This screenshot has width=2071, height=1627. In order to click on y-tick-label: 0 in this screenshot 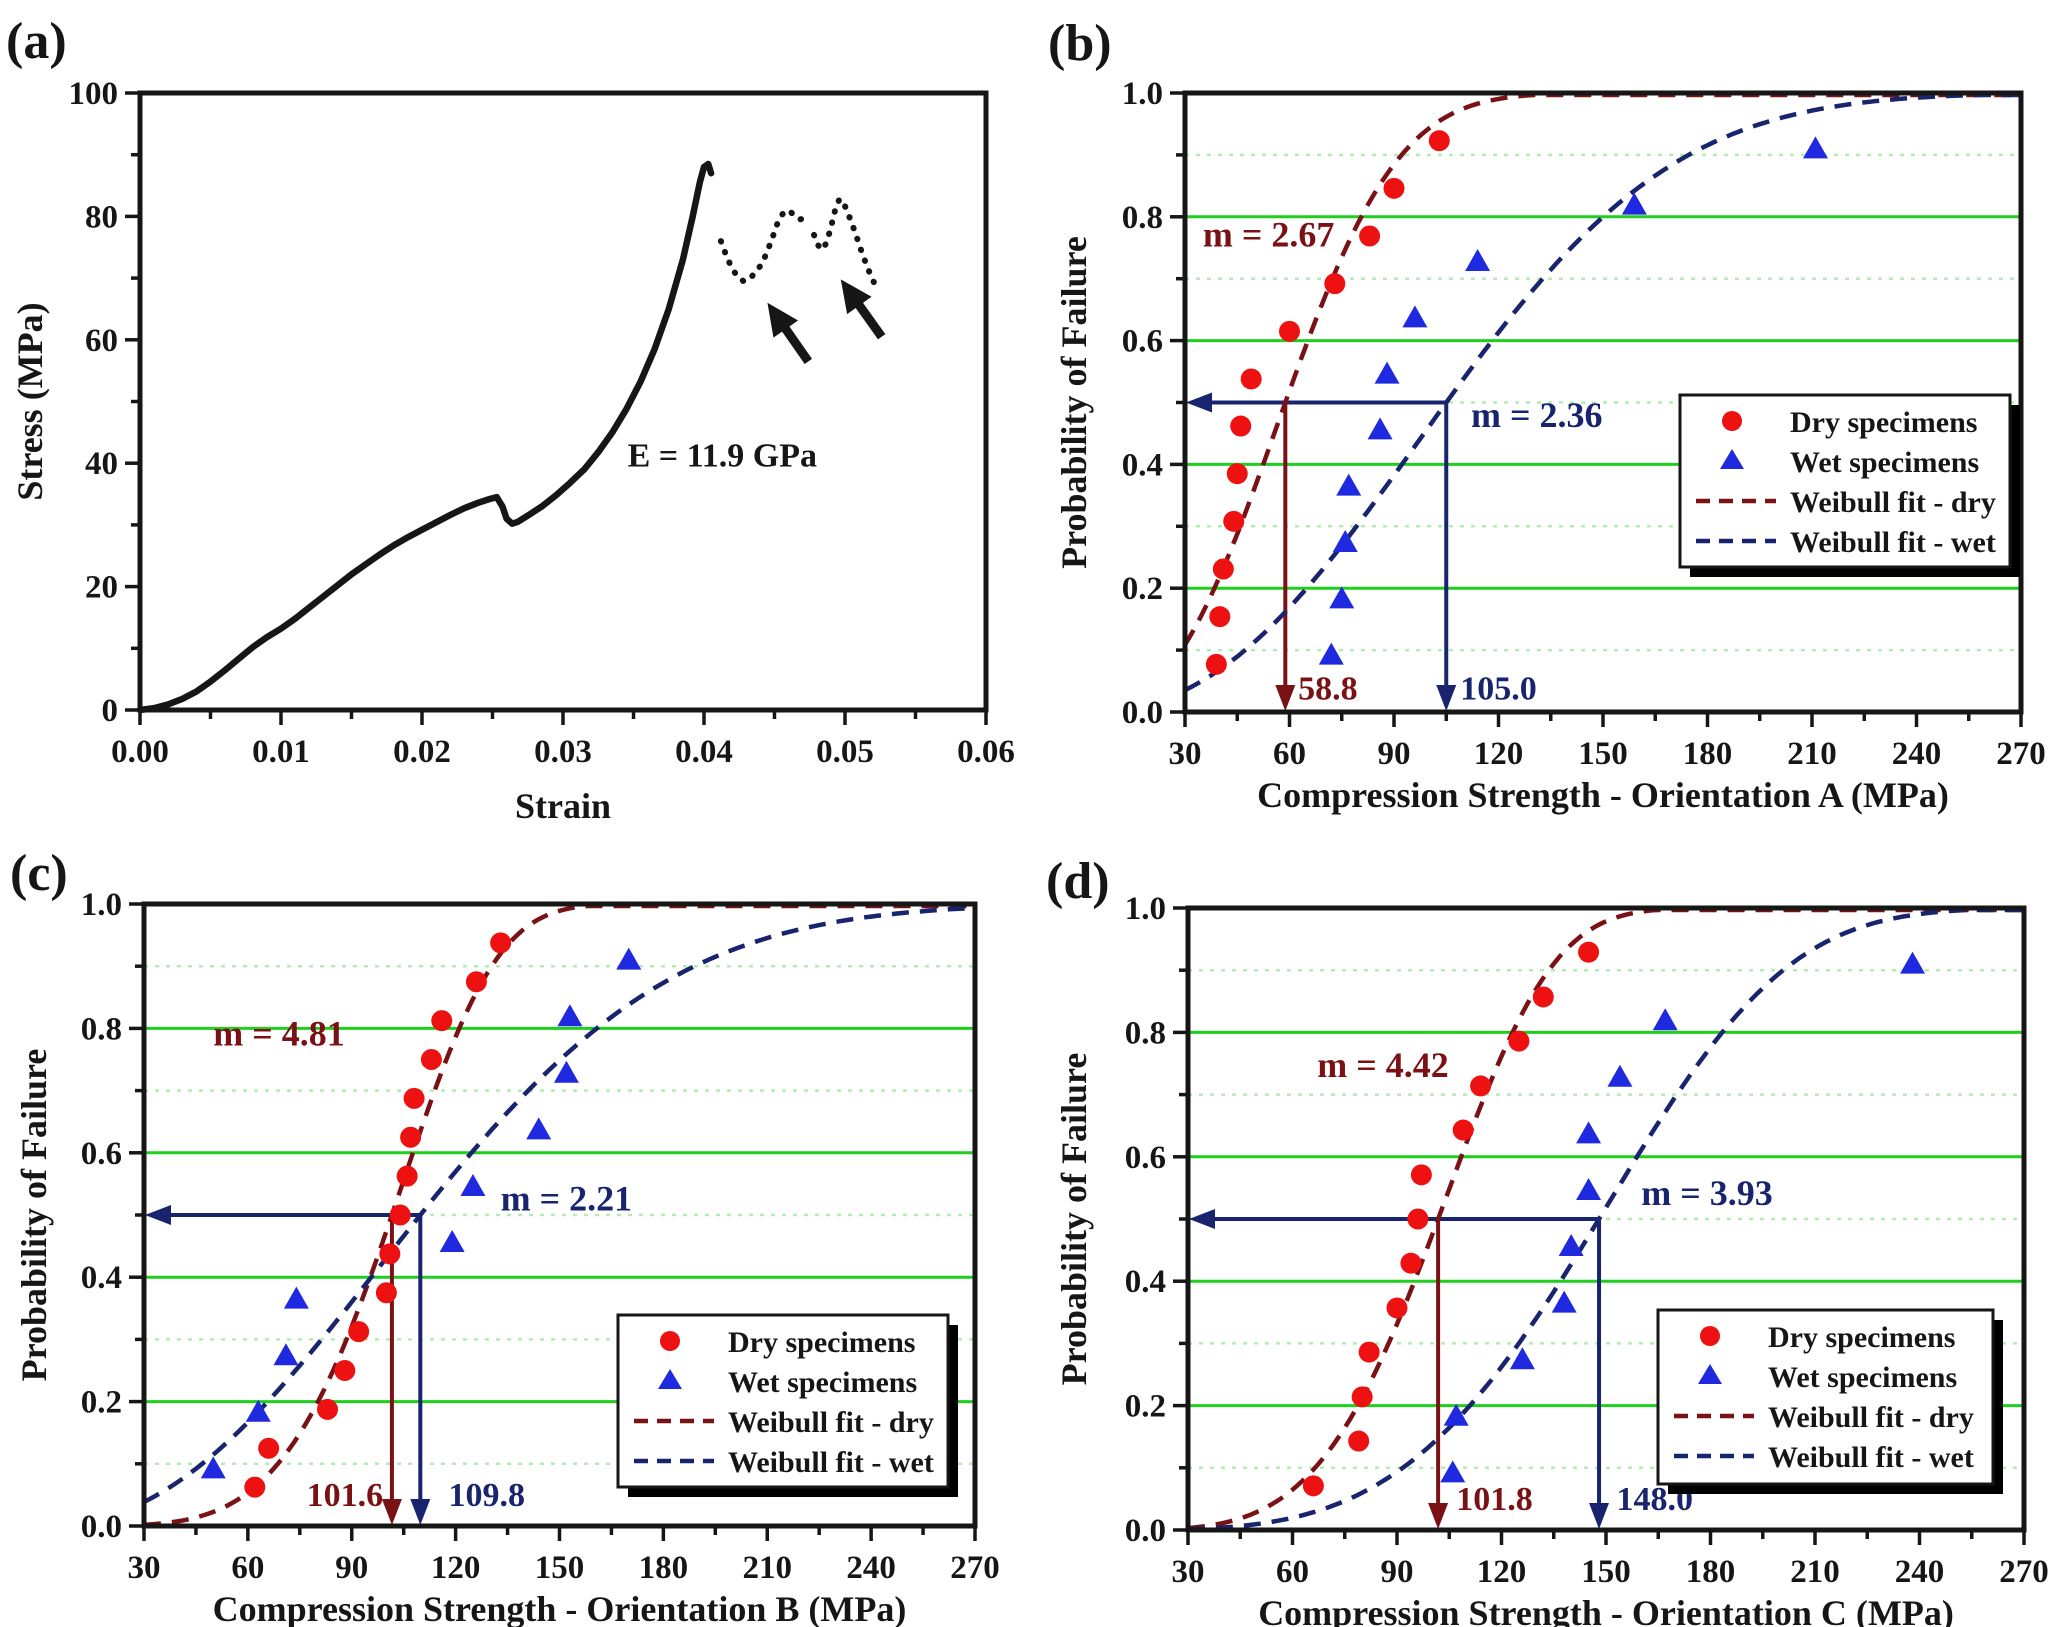, I will do `click(110, 711)`.